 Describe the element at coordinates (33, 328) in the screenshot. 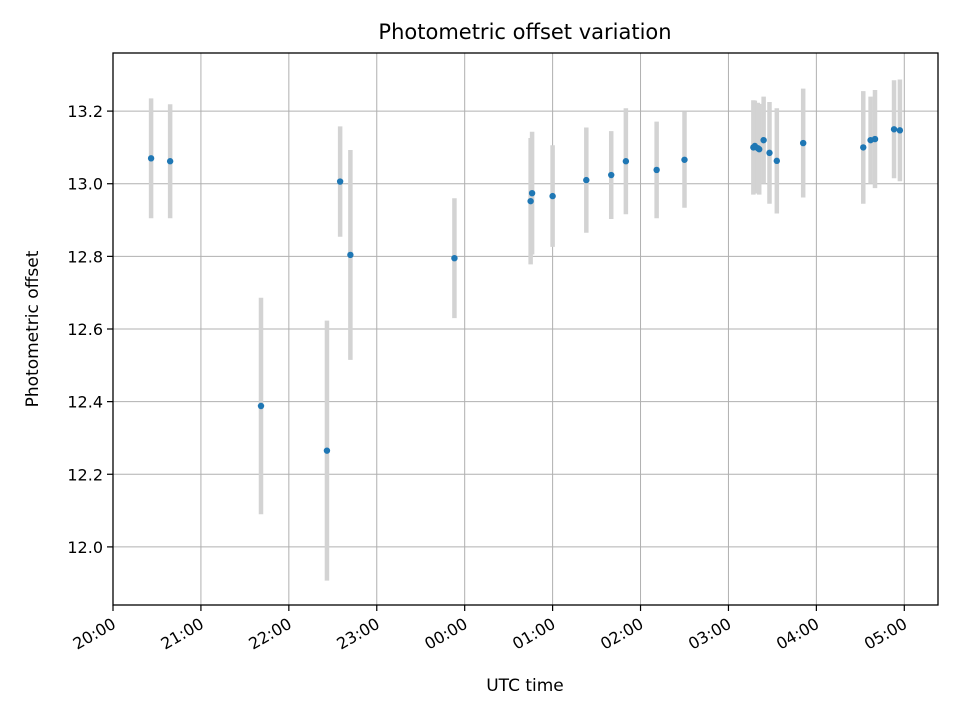

I see `y-axis-title: Photometric offset` at that location.